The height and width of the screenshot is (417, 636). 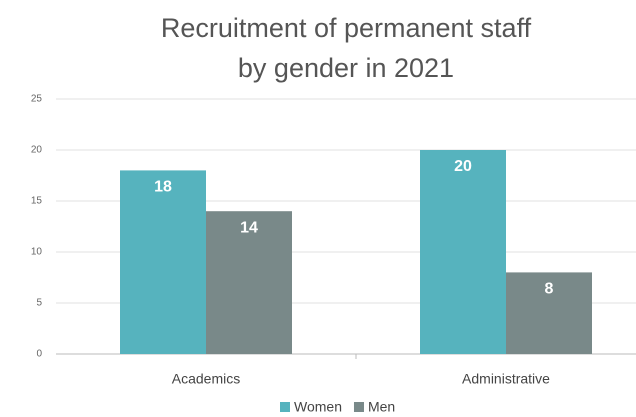 What do you see at coordinates (37, 150) in the screenshot?
I see `y-tick-label: 20` at bounding box center [37, 150].